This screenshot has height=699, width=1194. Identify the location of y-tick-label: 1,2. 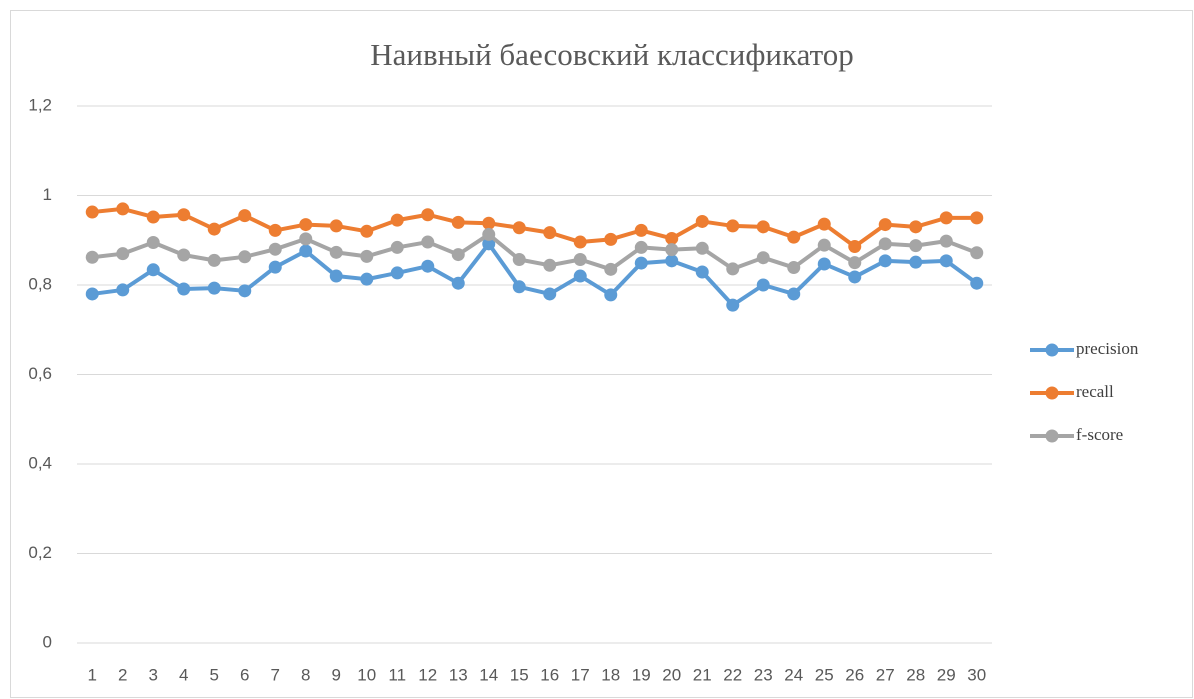
(40, 104).